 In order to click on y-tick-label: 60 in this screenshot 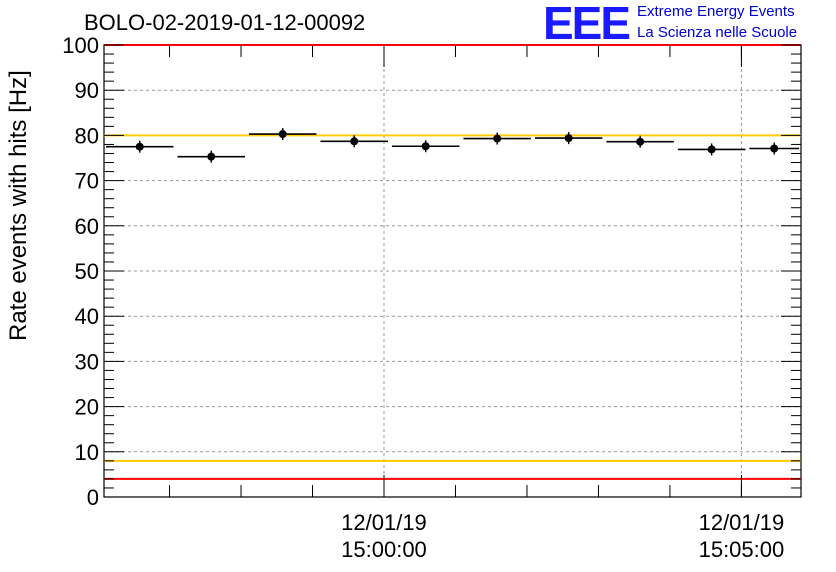, I will do `click(87, 226)`.